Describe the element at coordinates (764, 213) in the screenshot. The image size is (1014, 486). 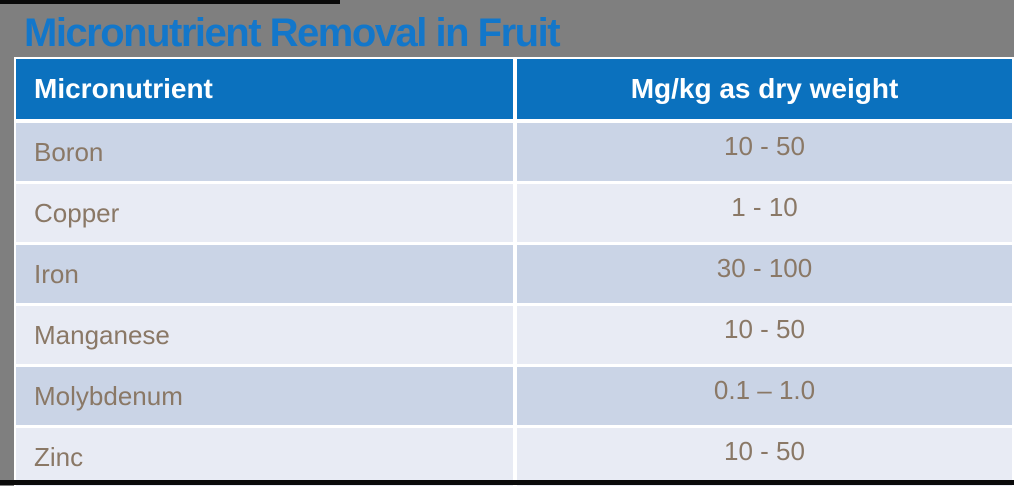
I see `micronutrient-value: 1 - 10` at that location.